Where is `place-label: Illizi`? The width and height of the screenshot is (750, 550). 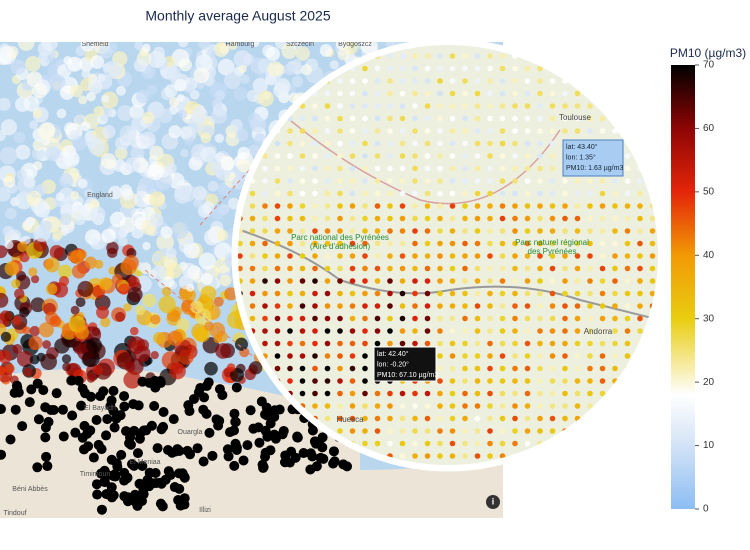 place-label: Illizi is located at coordinates (205, 510).